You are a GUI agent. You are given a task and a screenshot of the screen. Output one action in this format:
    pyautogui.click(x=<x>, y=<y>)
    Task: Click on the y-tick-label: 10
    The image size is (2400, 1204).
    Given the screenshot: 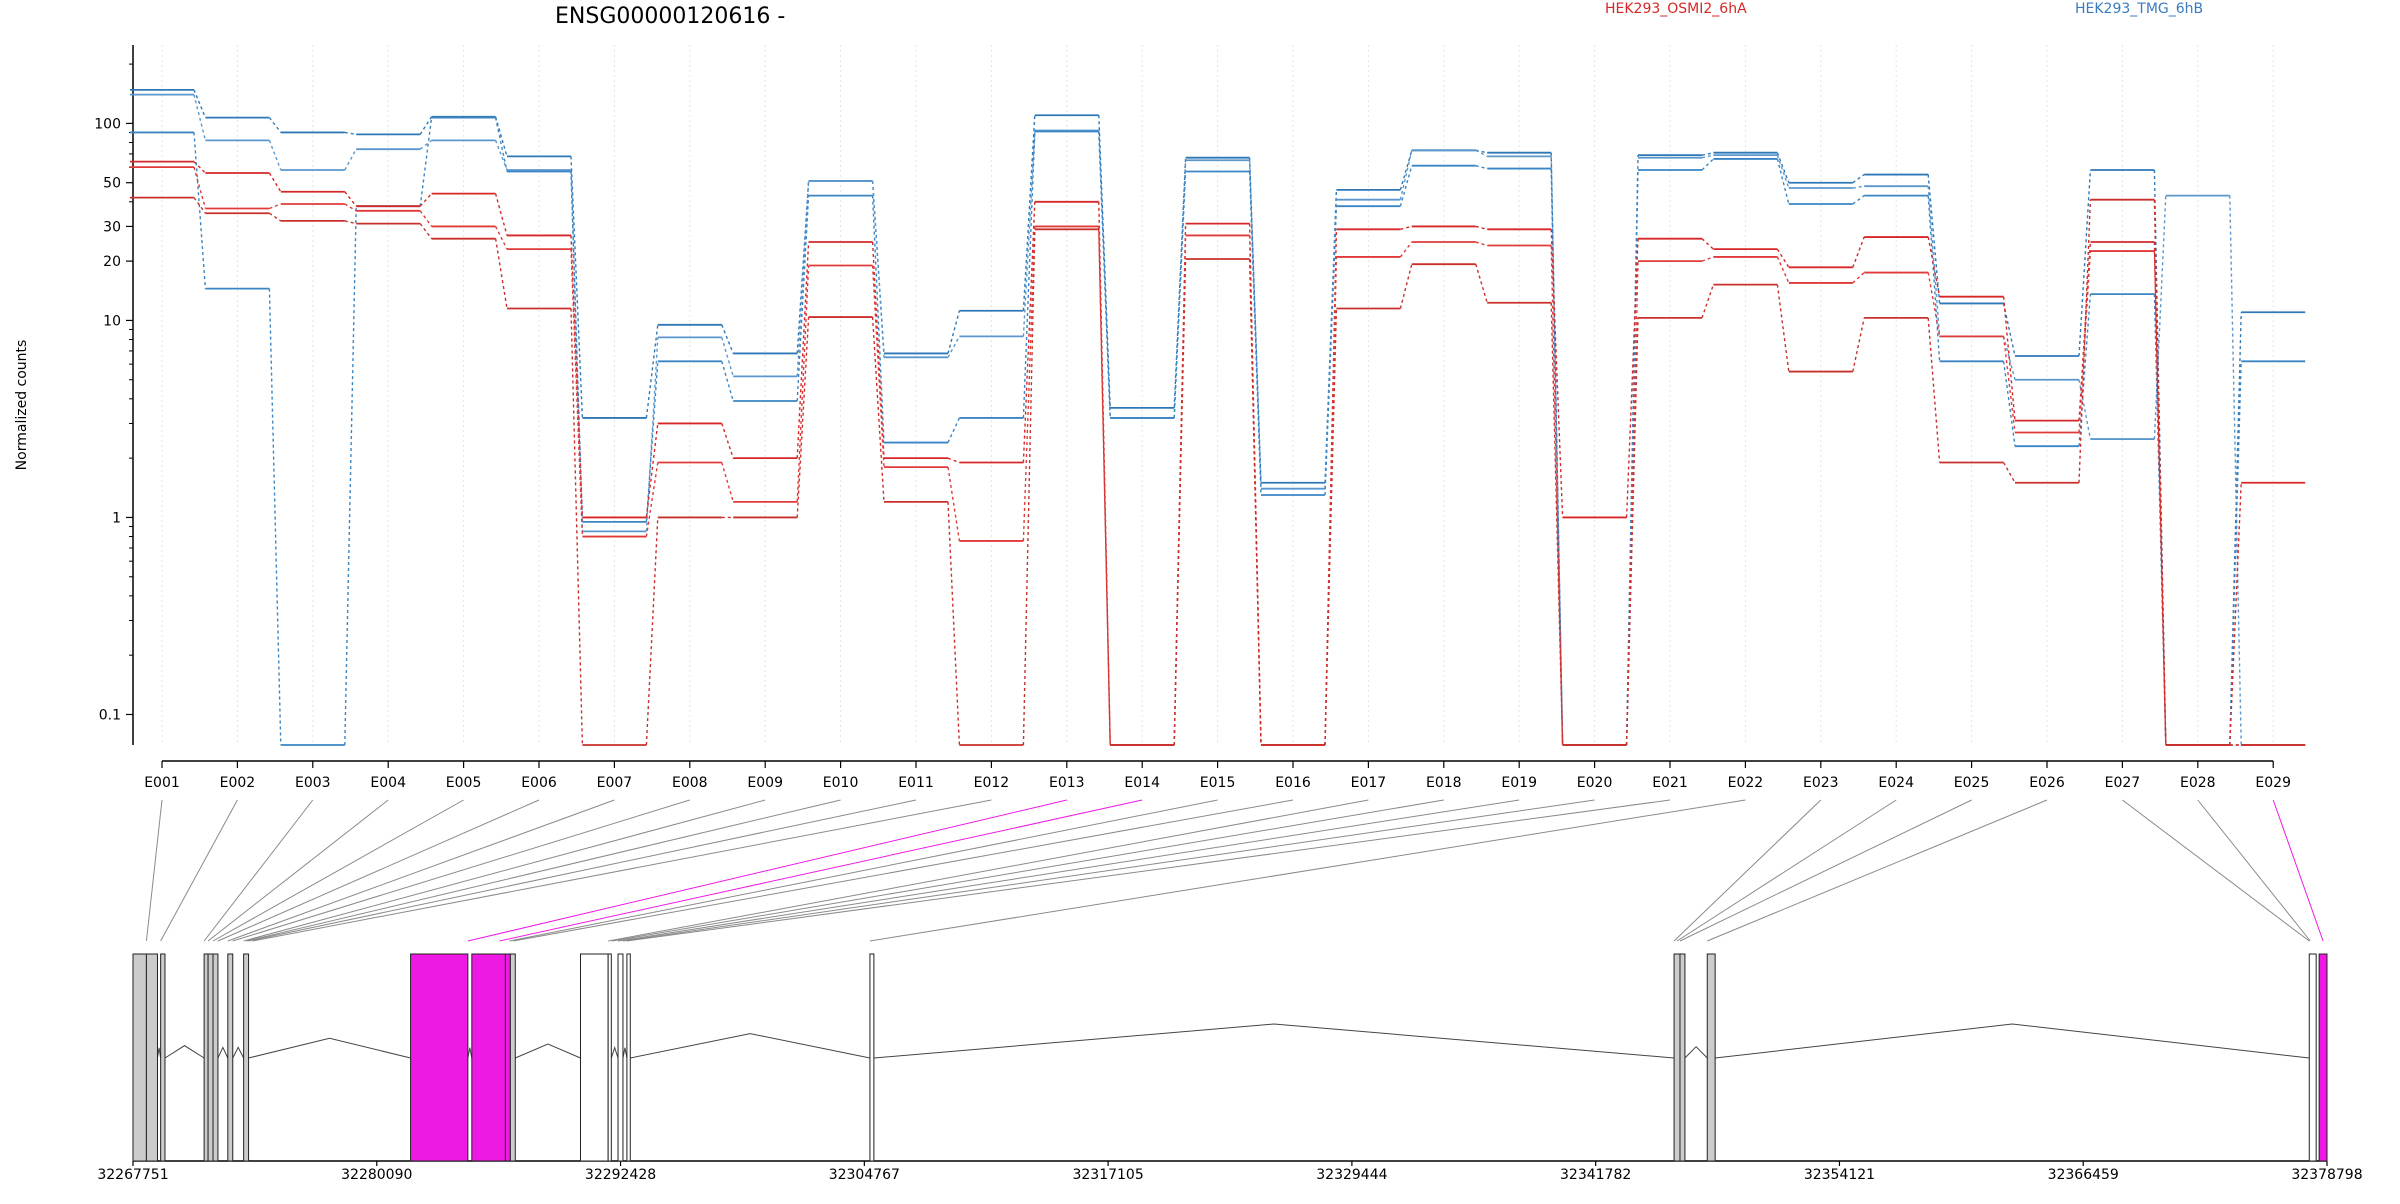 What is the action you would take?
    pyautogui.click(x=112, y=321)
    